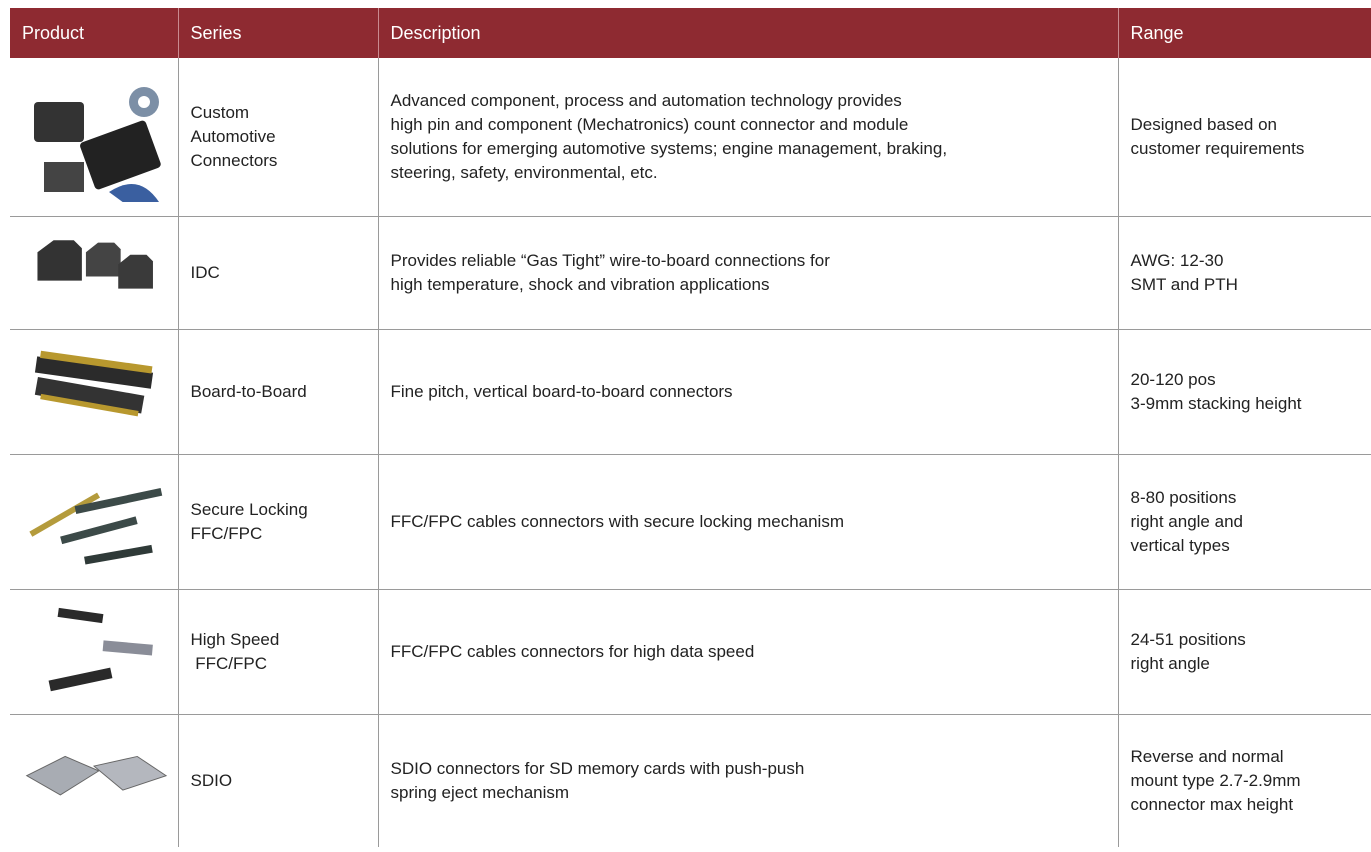 The width and height of the screenshot is (1371, 852). I want to click on series-cell: Secure Locking FFC/FPC, so click(277, 521).